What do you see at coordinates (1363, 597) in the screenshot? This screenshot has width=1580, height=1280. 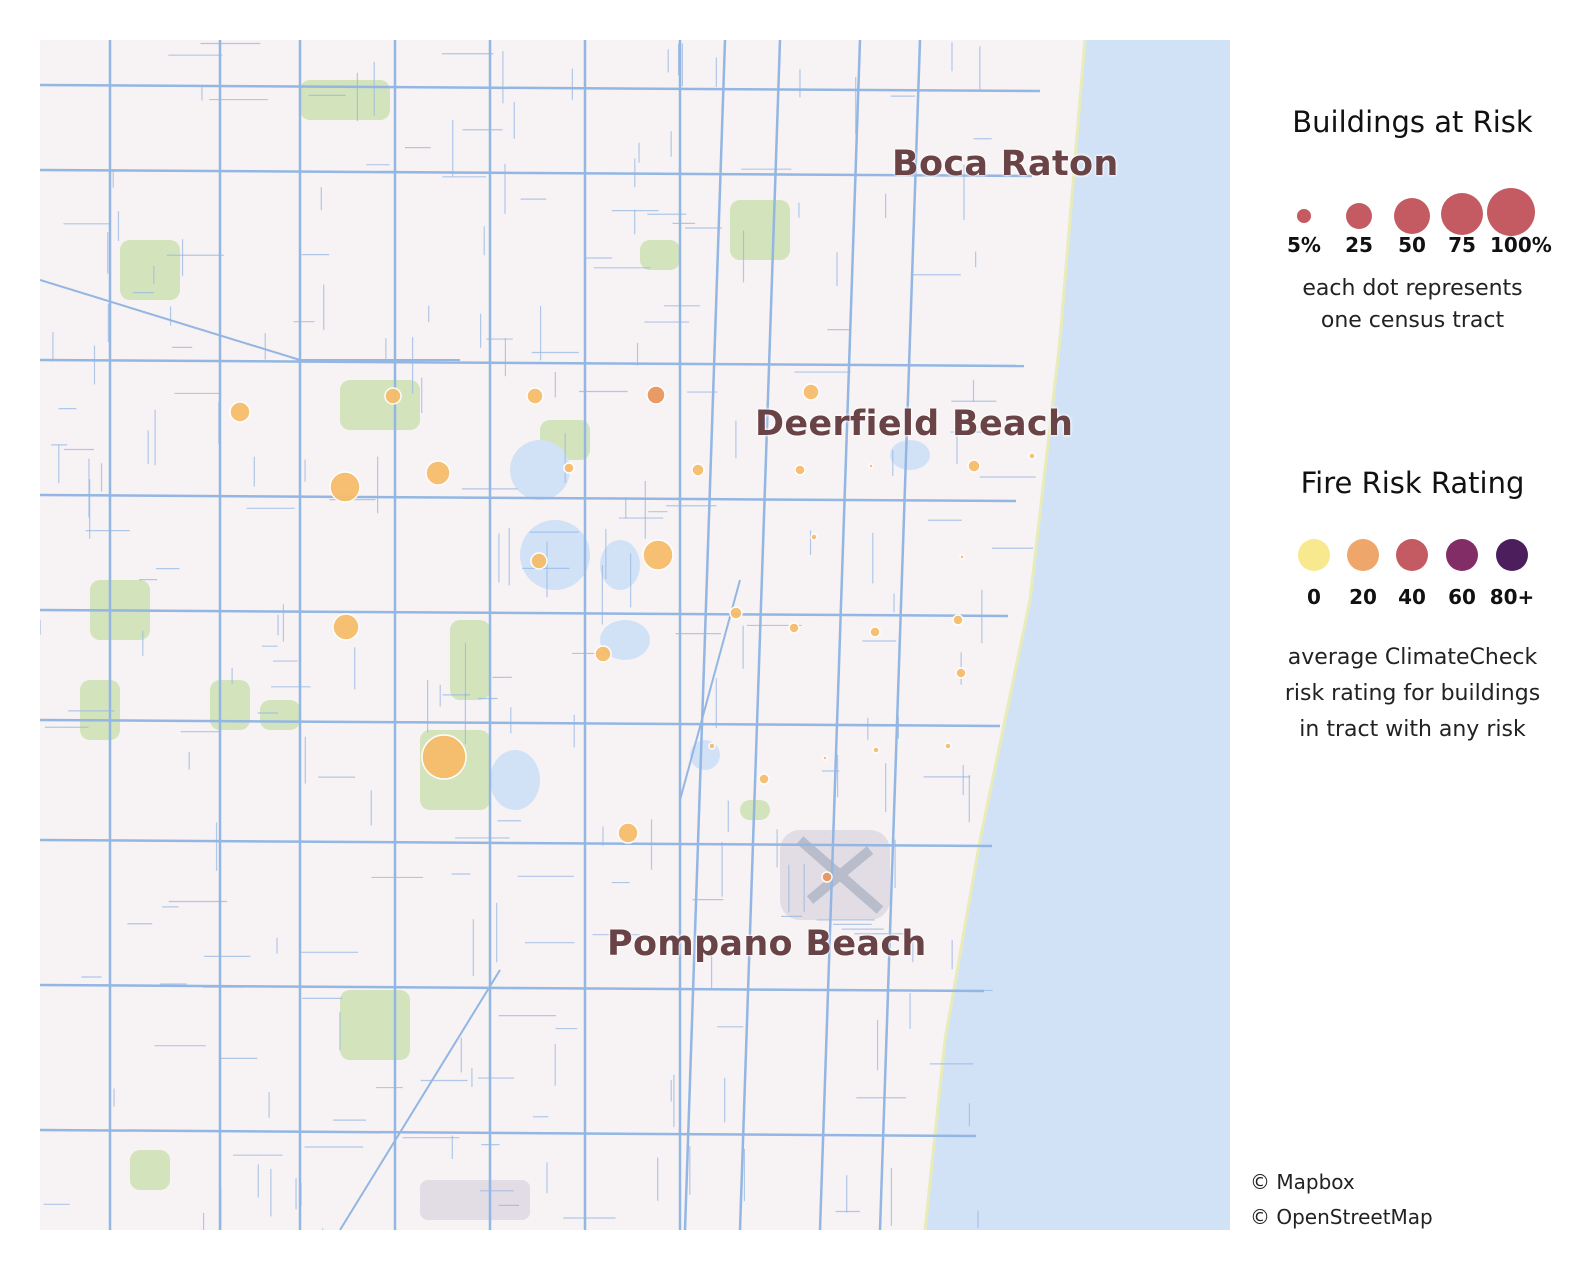 I see `color-label-20: 20` at bounding box center [1363, 597].